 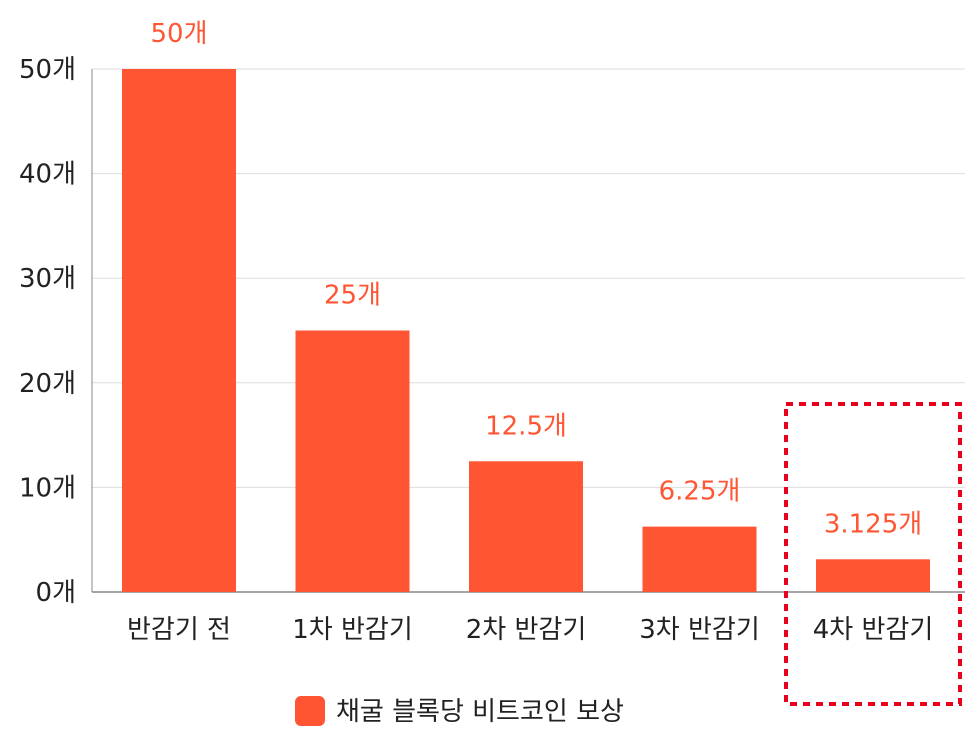 What do you see at coordinates (873, 554) in the screenshot?
I see `highlight-box` at bounding box center [873, 554].